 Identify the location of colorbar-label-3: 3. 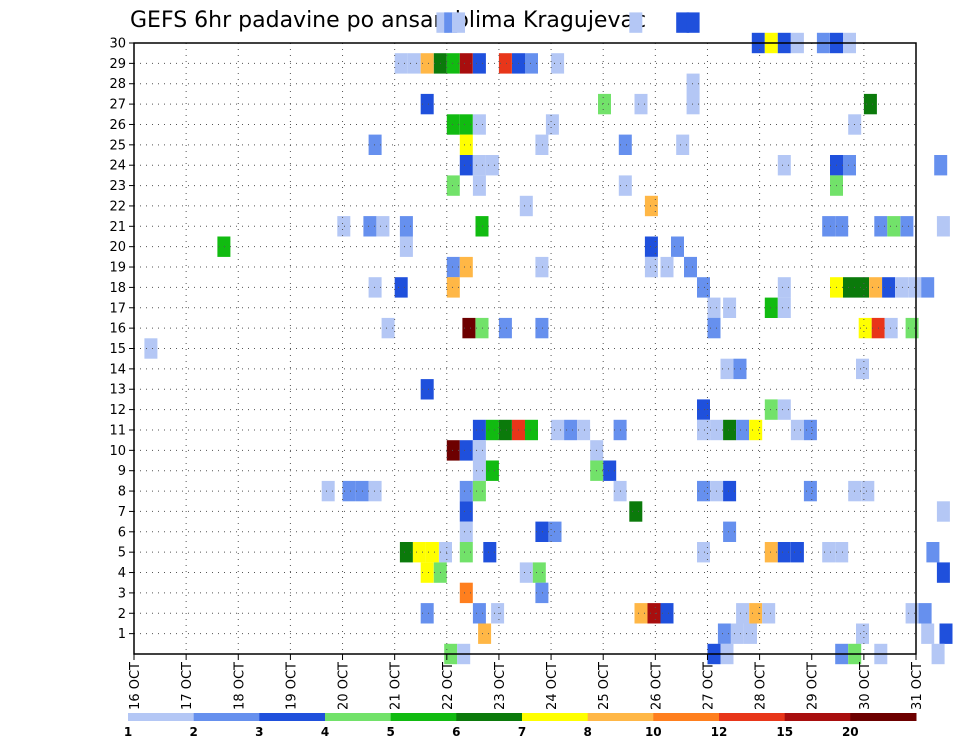
(259, 732).